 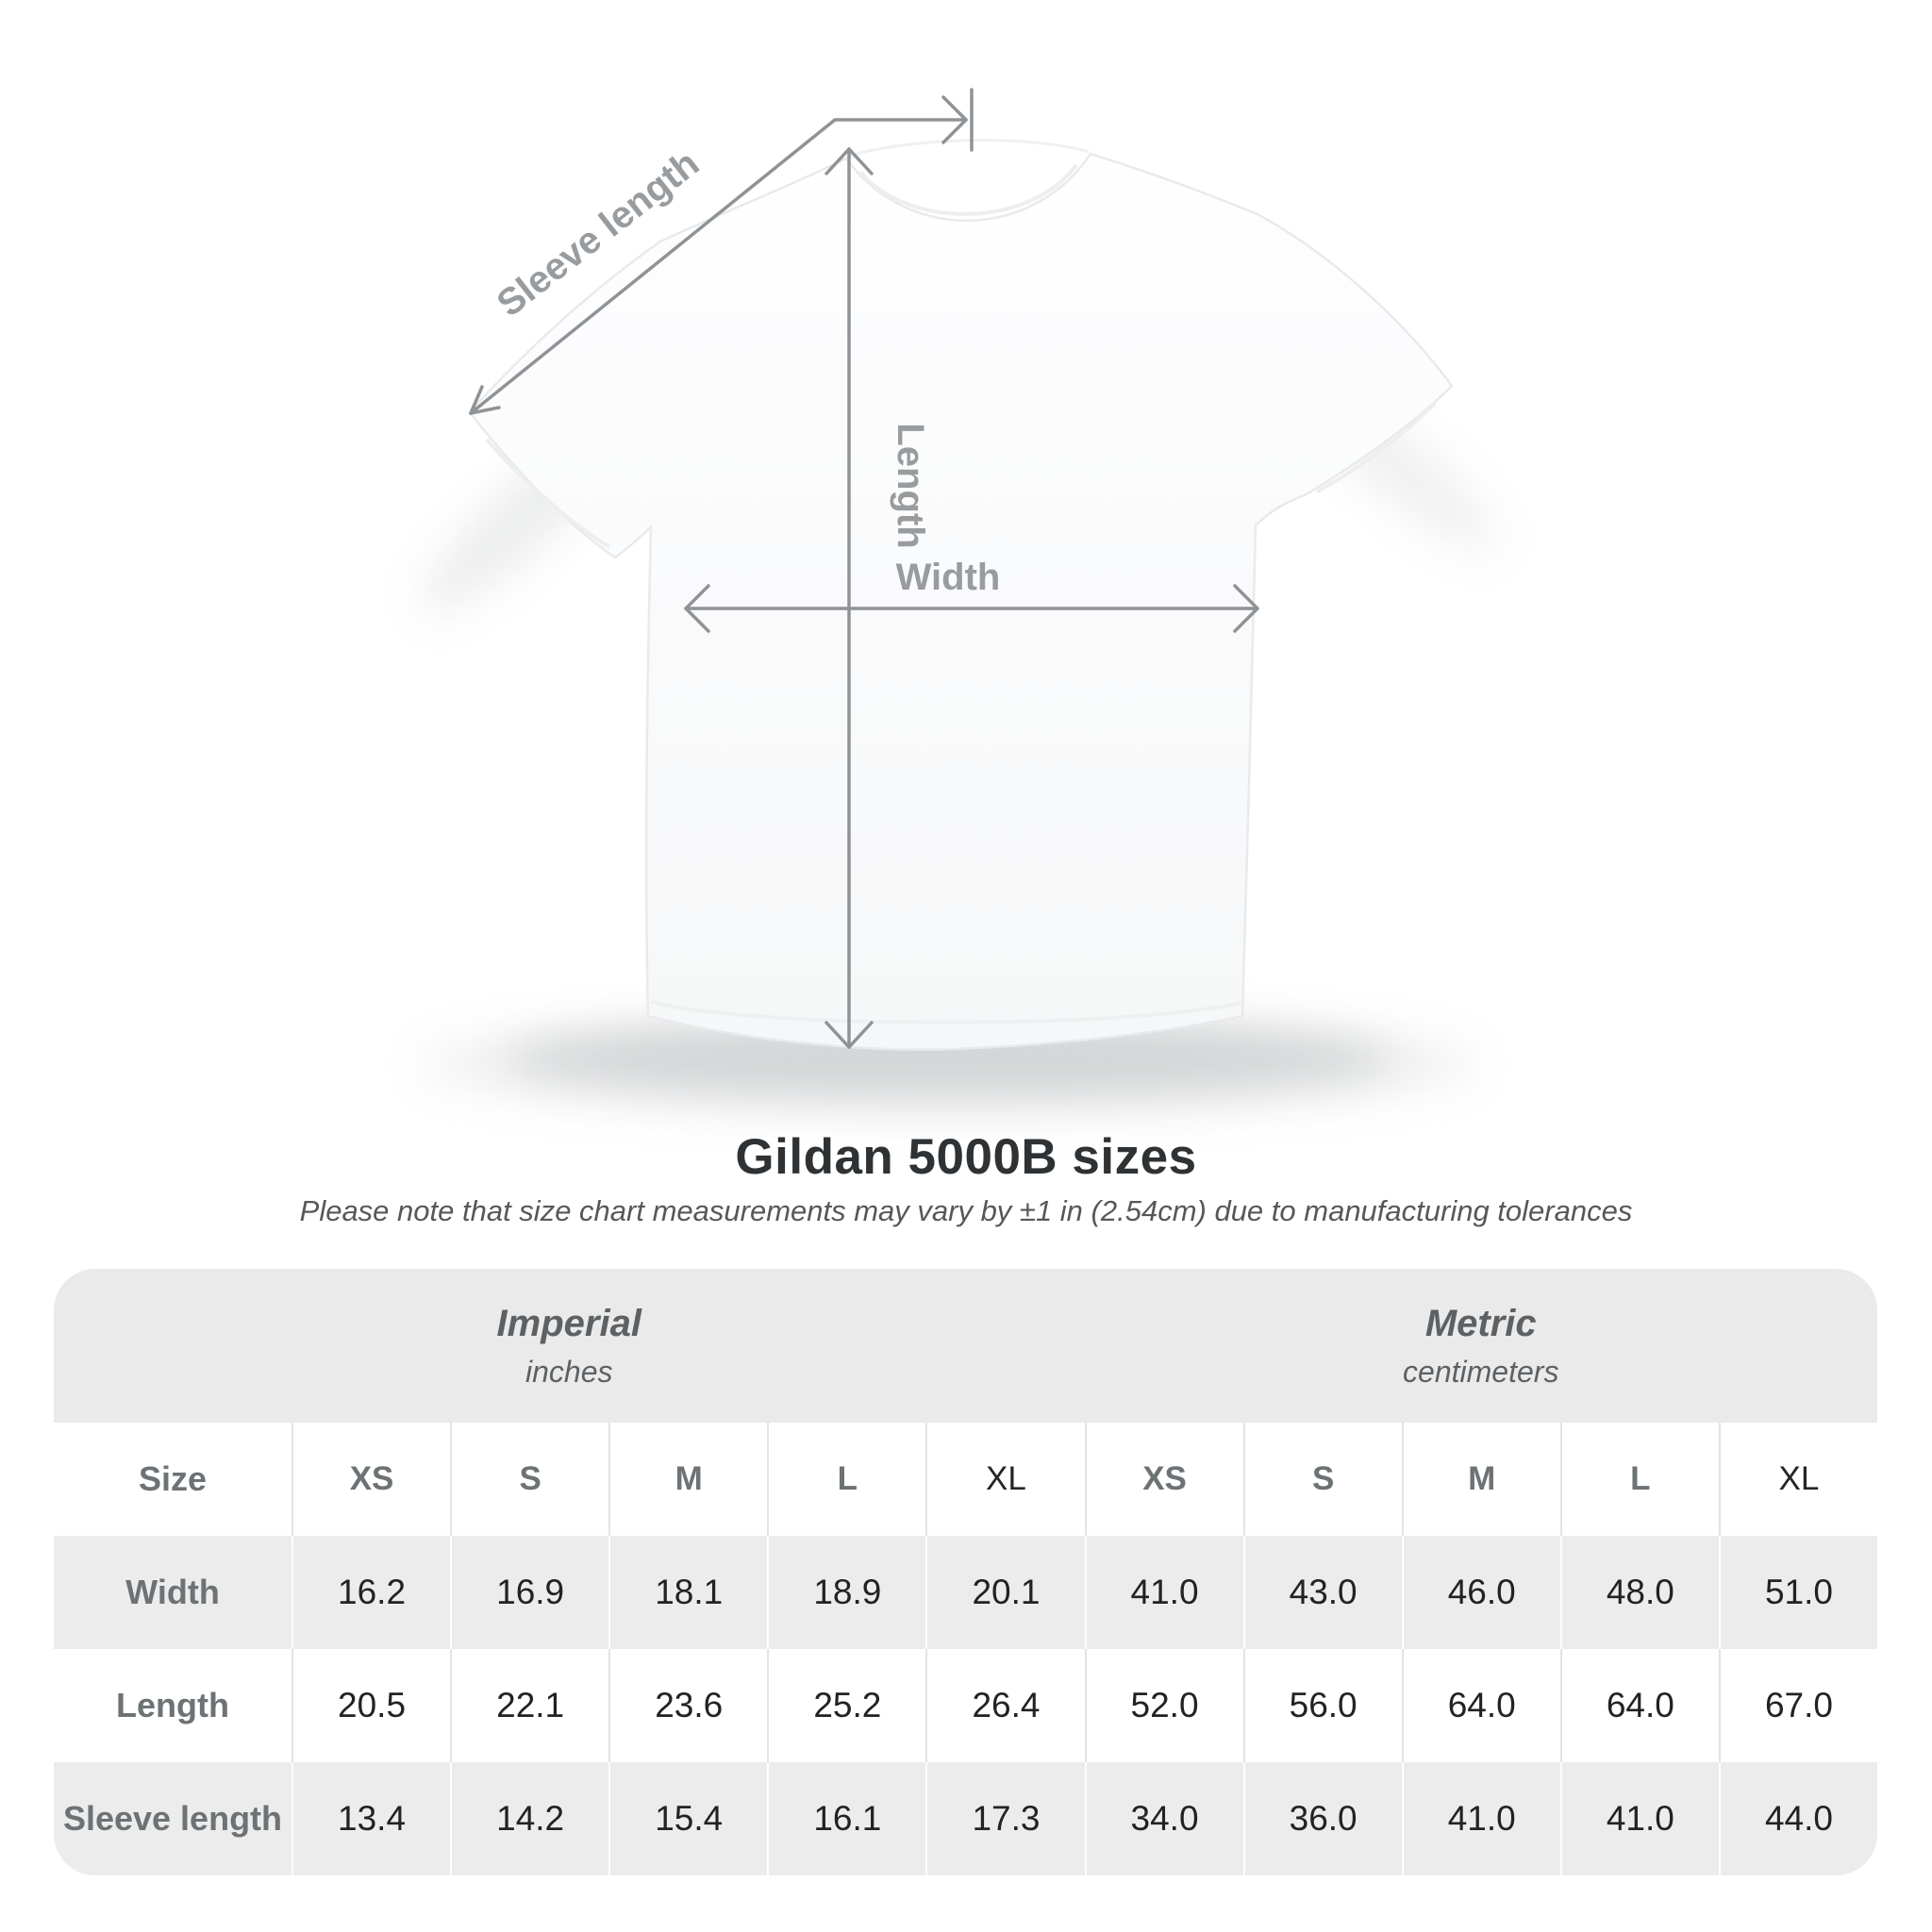 I want to click on page-title: Gildan 5000B sizes, so click(x=966, y=1157).